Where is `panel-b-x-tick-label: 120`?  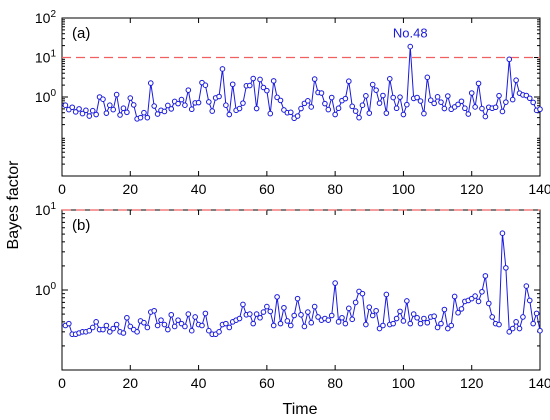
panel-b-x-tick-label: 120 is located at coordinates (472, 383).